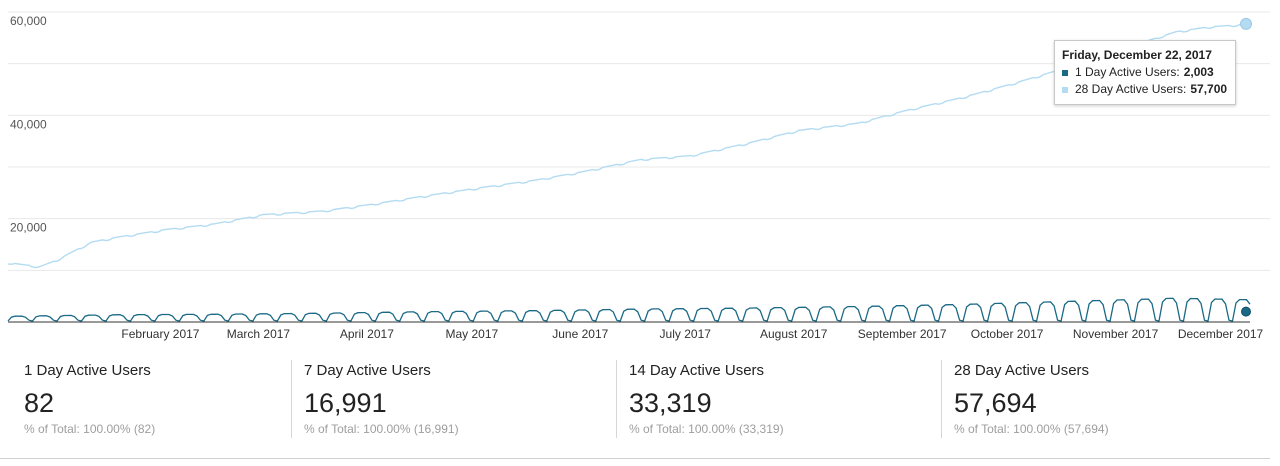  I want to click on tooltip-label-28day: 28 Day Active Users:, so click(1131, 89).